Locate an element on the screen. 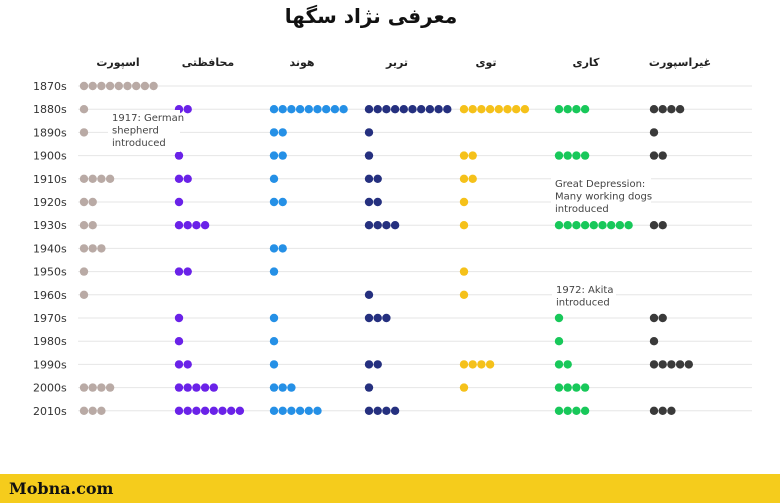  decade-label: 1910s is located at coordinates (50, 179).